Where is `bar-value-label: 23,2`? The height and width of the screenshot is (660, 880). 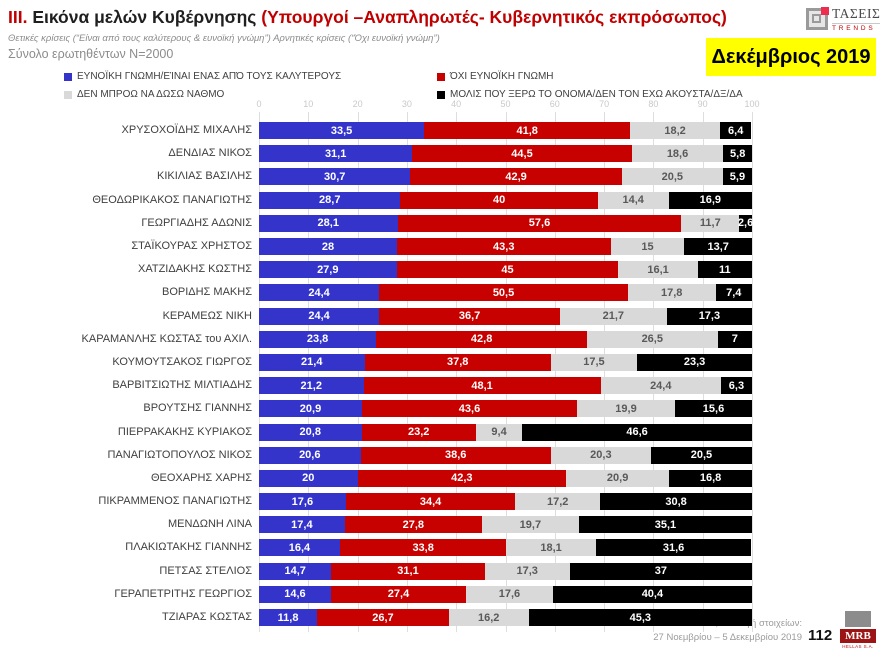
bar-value-label: 23,2 is located at coordinates (419, 432).